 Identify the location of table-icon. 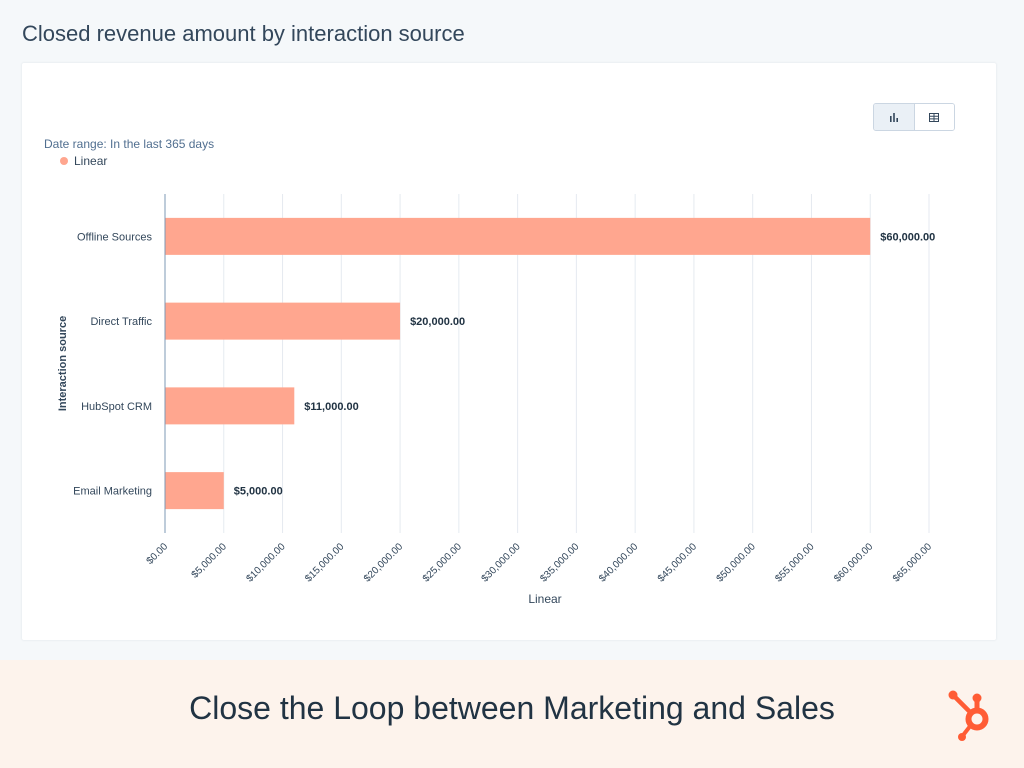
(934, 117).